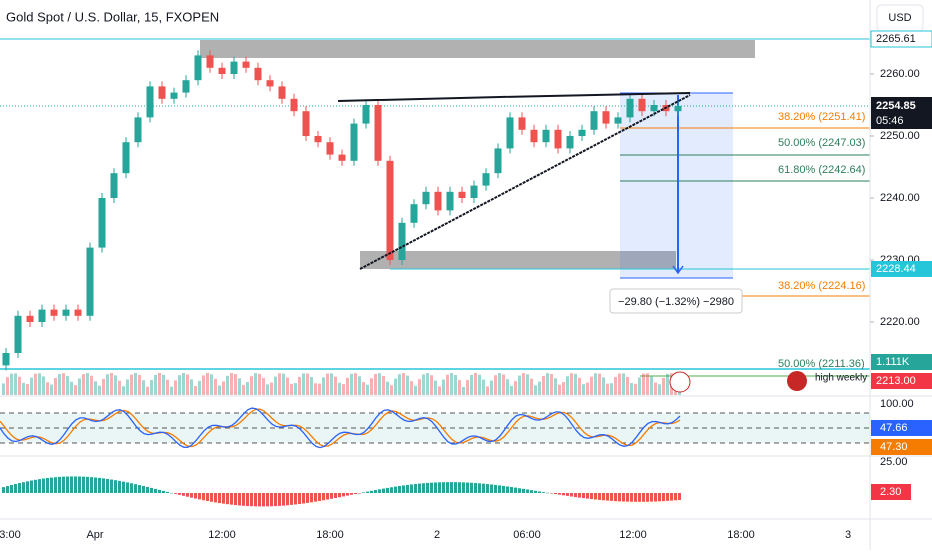 The height and width of the screenshot is (555, 932). I want to click on time-label: 18:00, so click(330, 535).